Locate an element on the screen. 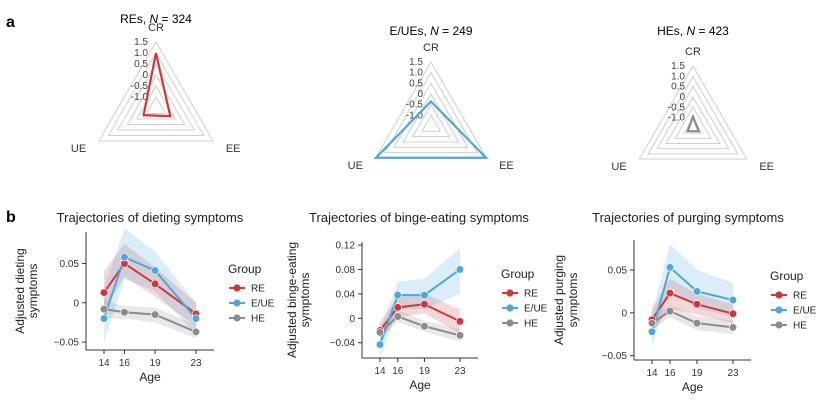 This screenshot has height=405, width=831. series-line-re is located at coordinates (692, 306).